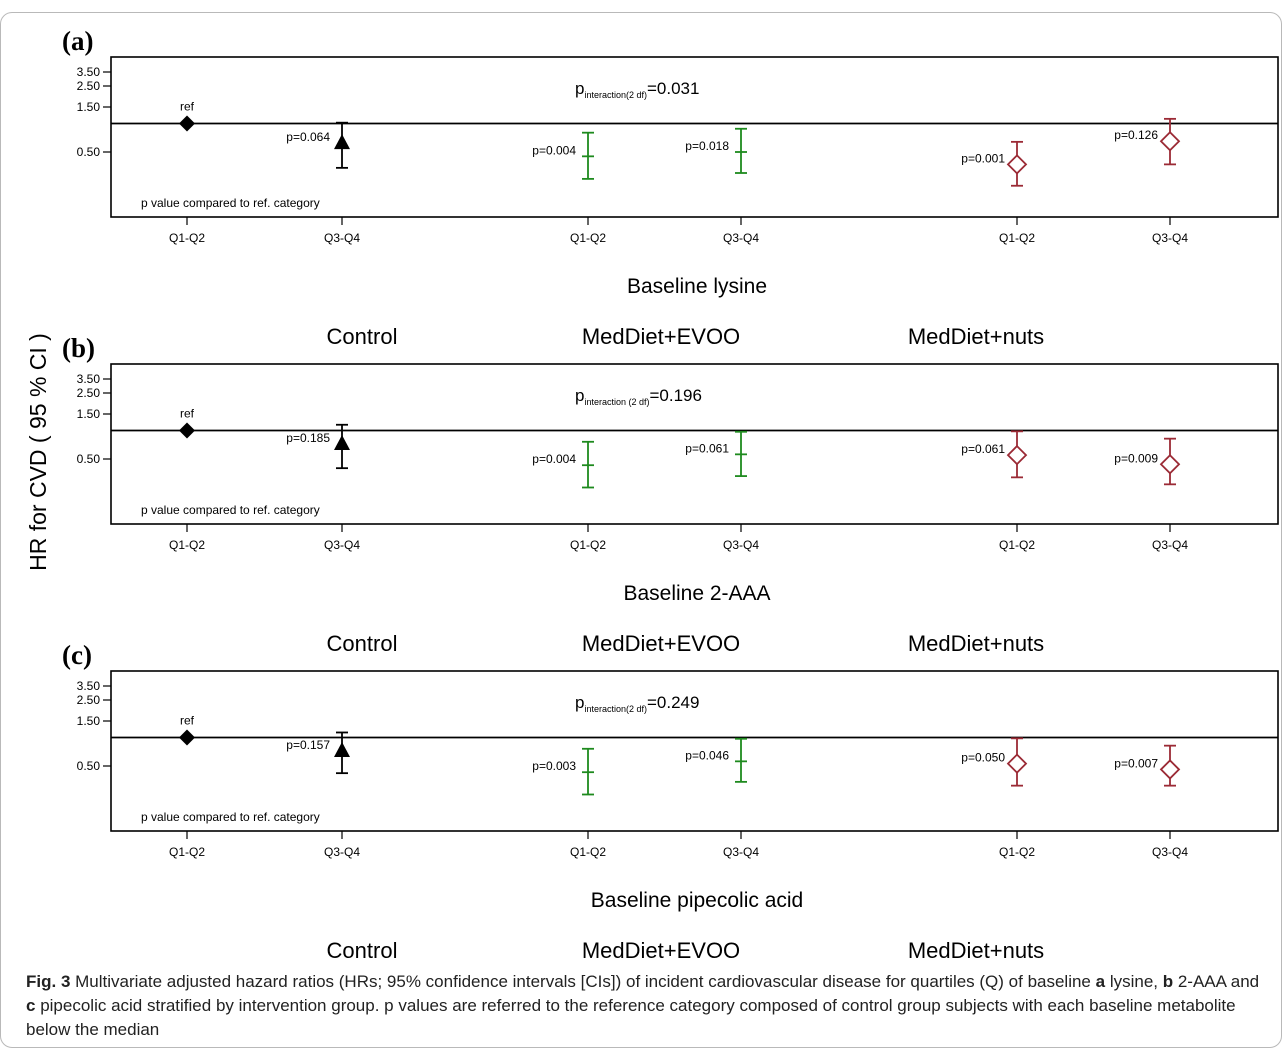 The image size is (1284, 1050). Describe the element at coordinates (638, 396) in the screenshot. I see `p-interaction-label: pinteraction (2 df)=0.196` at that location.